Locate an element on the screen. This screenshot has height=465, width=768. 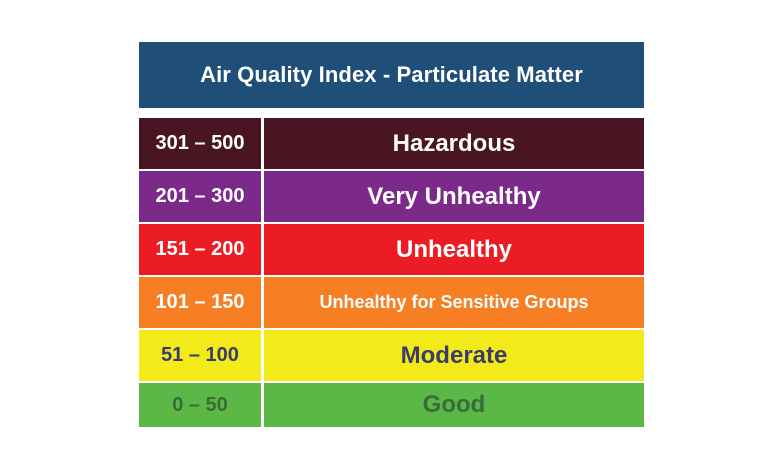
aqi-range: 51 – 100 is located at coordinates (201, 355).